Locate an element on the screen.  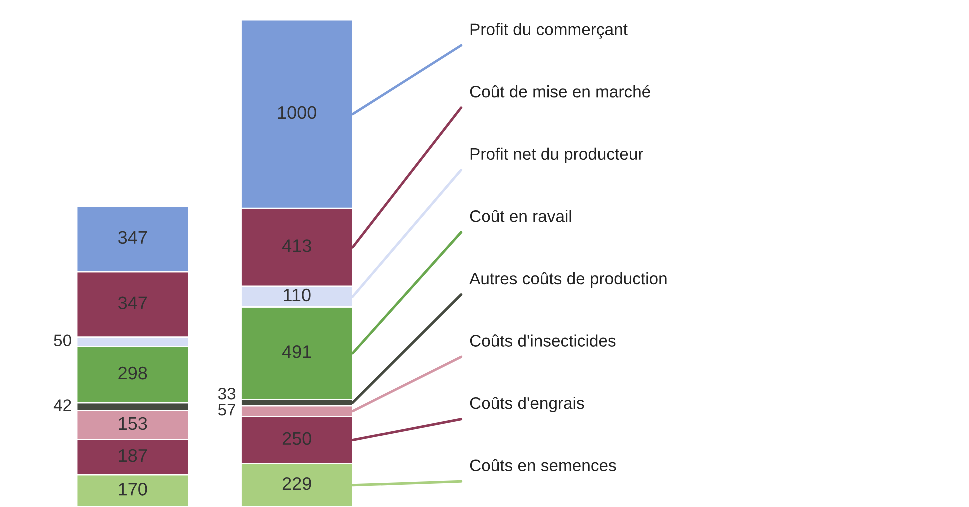
text: Coûts d'insecticides is located at coordinates (543, 340).